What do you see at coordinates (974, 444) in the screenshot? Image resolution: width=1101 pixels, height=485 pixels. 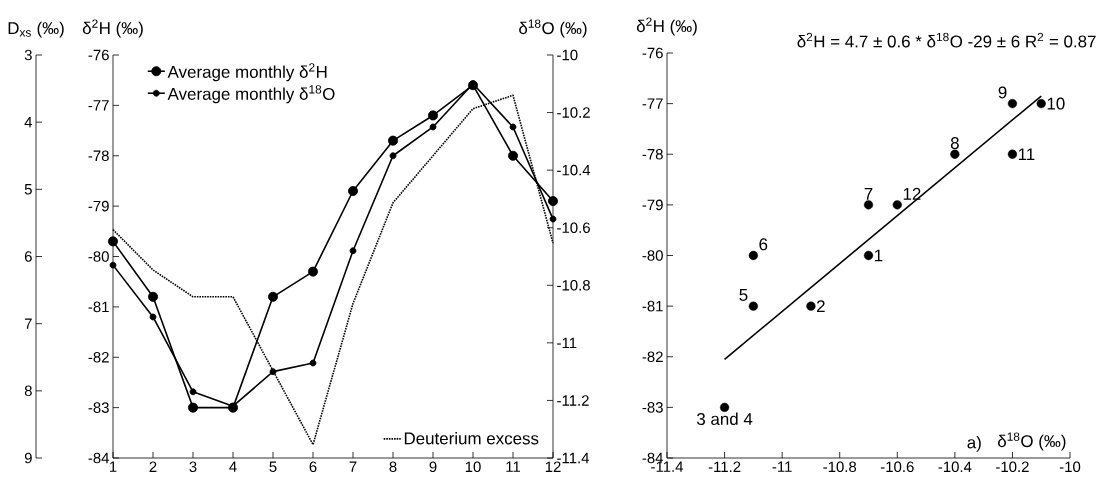 I see `annotation: a)` at bounding box center [974, 444].